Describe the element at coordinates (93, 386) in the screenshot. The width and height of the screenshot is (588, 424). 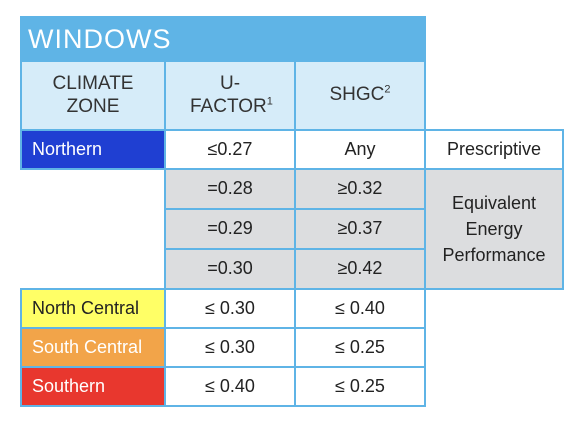
I see `zone-southern: Southern` at that location.